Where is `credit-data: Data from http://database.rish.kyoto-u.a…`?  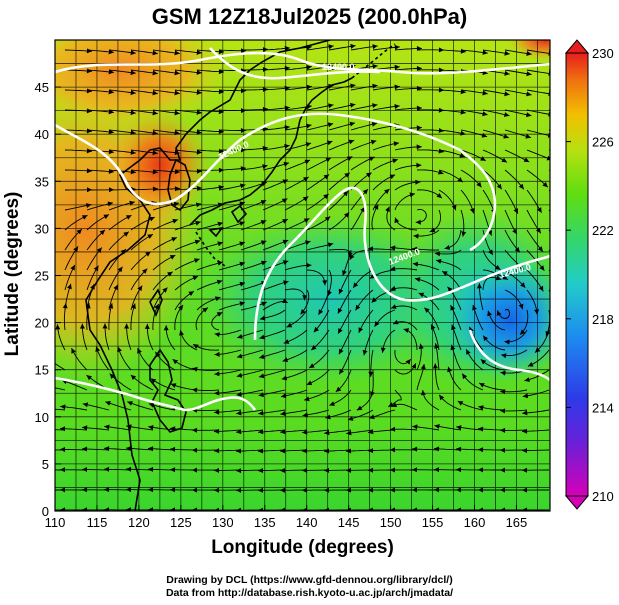
credit-data: Data from http://database.rish.kyoto-u.a… is located at coordinates (309, 593).